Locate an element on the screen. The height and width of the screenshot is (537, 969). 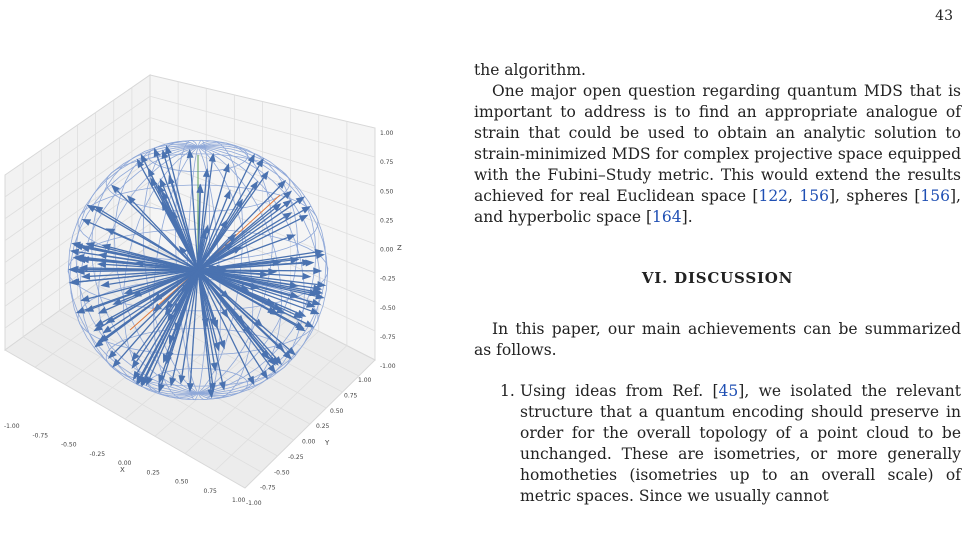
citation-link: 45 is located at coordinates (728, 391).